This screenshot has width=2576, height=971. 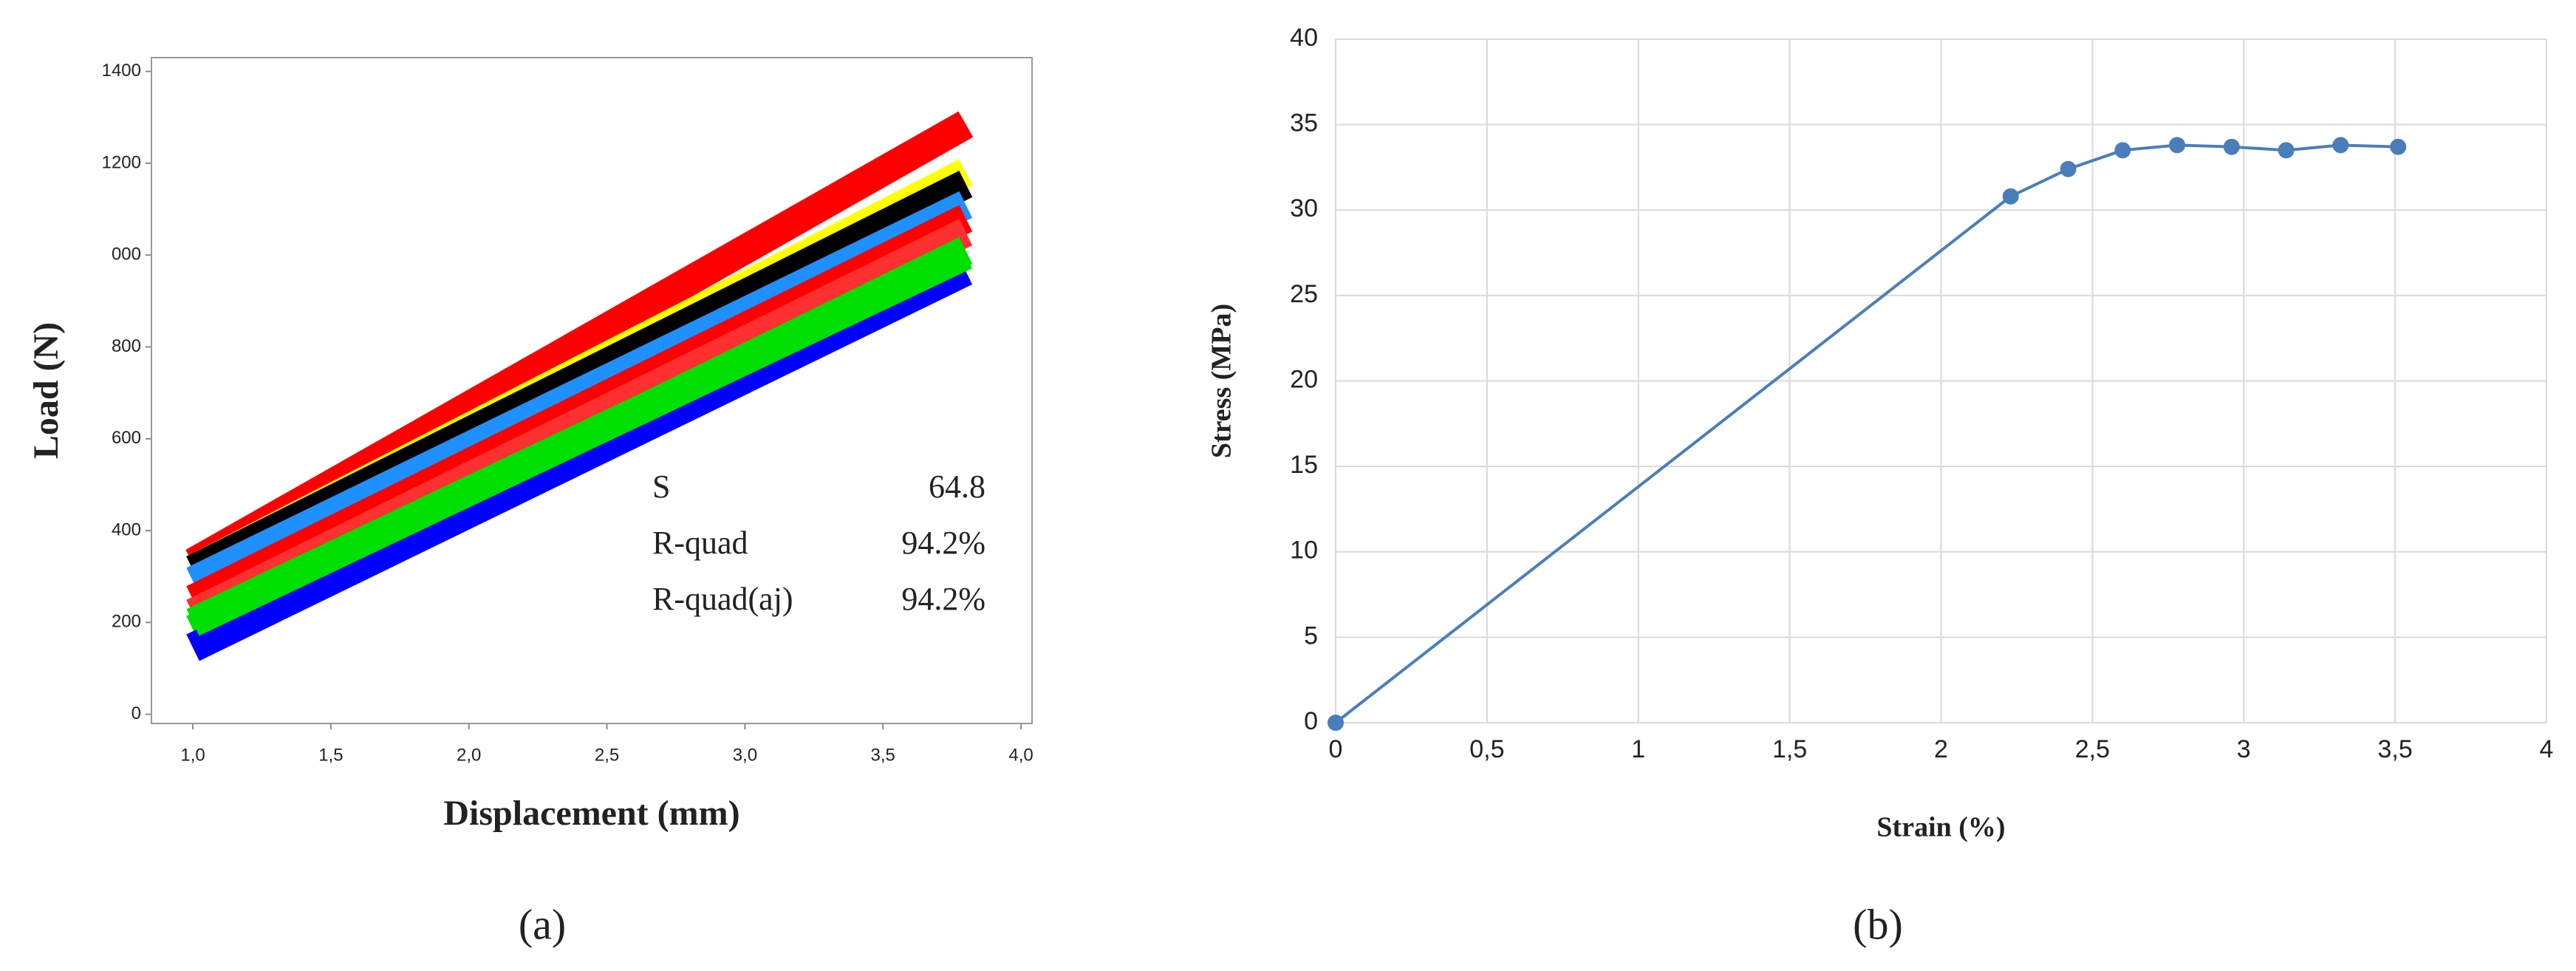 What do you see at coordinates (542, 924) in the screenshot?
I see `panel-caption: (a)` at bounding box center [542, 924].